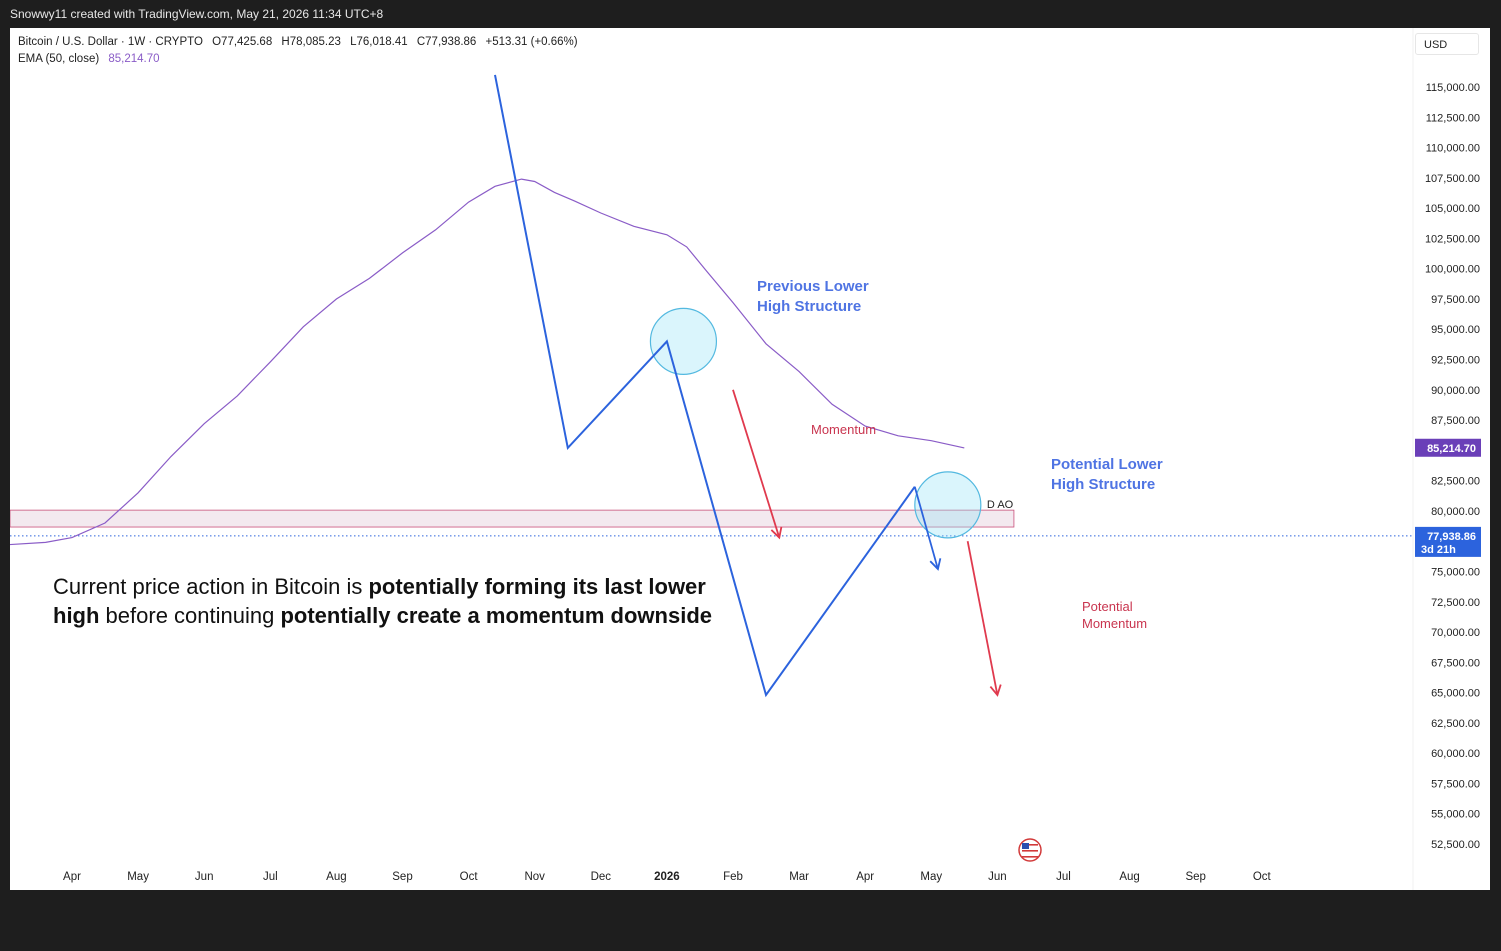  What do you see at coordinates (1455, 754) in the screenshot?
I see `y-tick-label: 60,000.00` at bounding box center [1455, 754].